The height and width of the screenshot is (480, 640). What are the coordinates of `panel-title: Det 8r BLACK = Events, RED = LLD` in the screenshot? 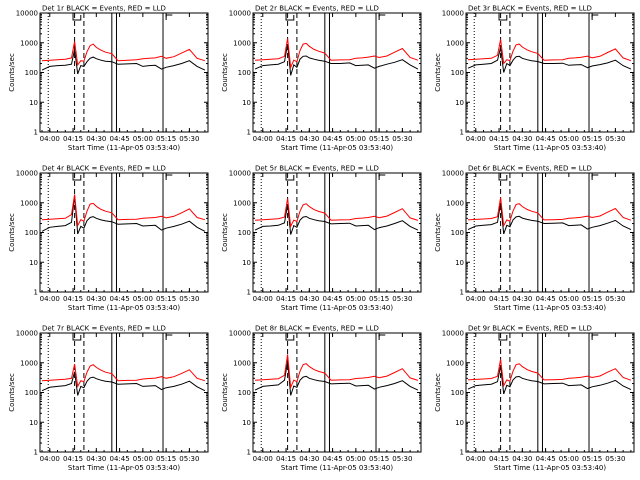 It's located at (317, 329).